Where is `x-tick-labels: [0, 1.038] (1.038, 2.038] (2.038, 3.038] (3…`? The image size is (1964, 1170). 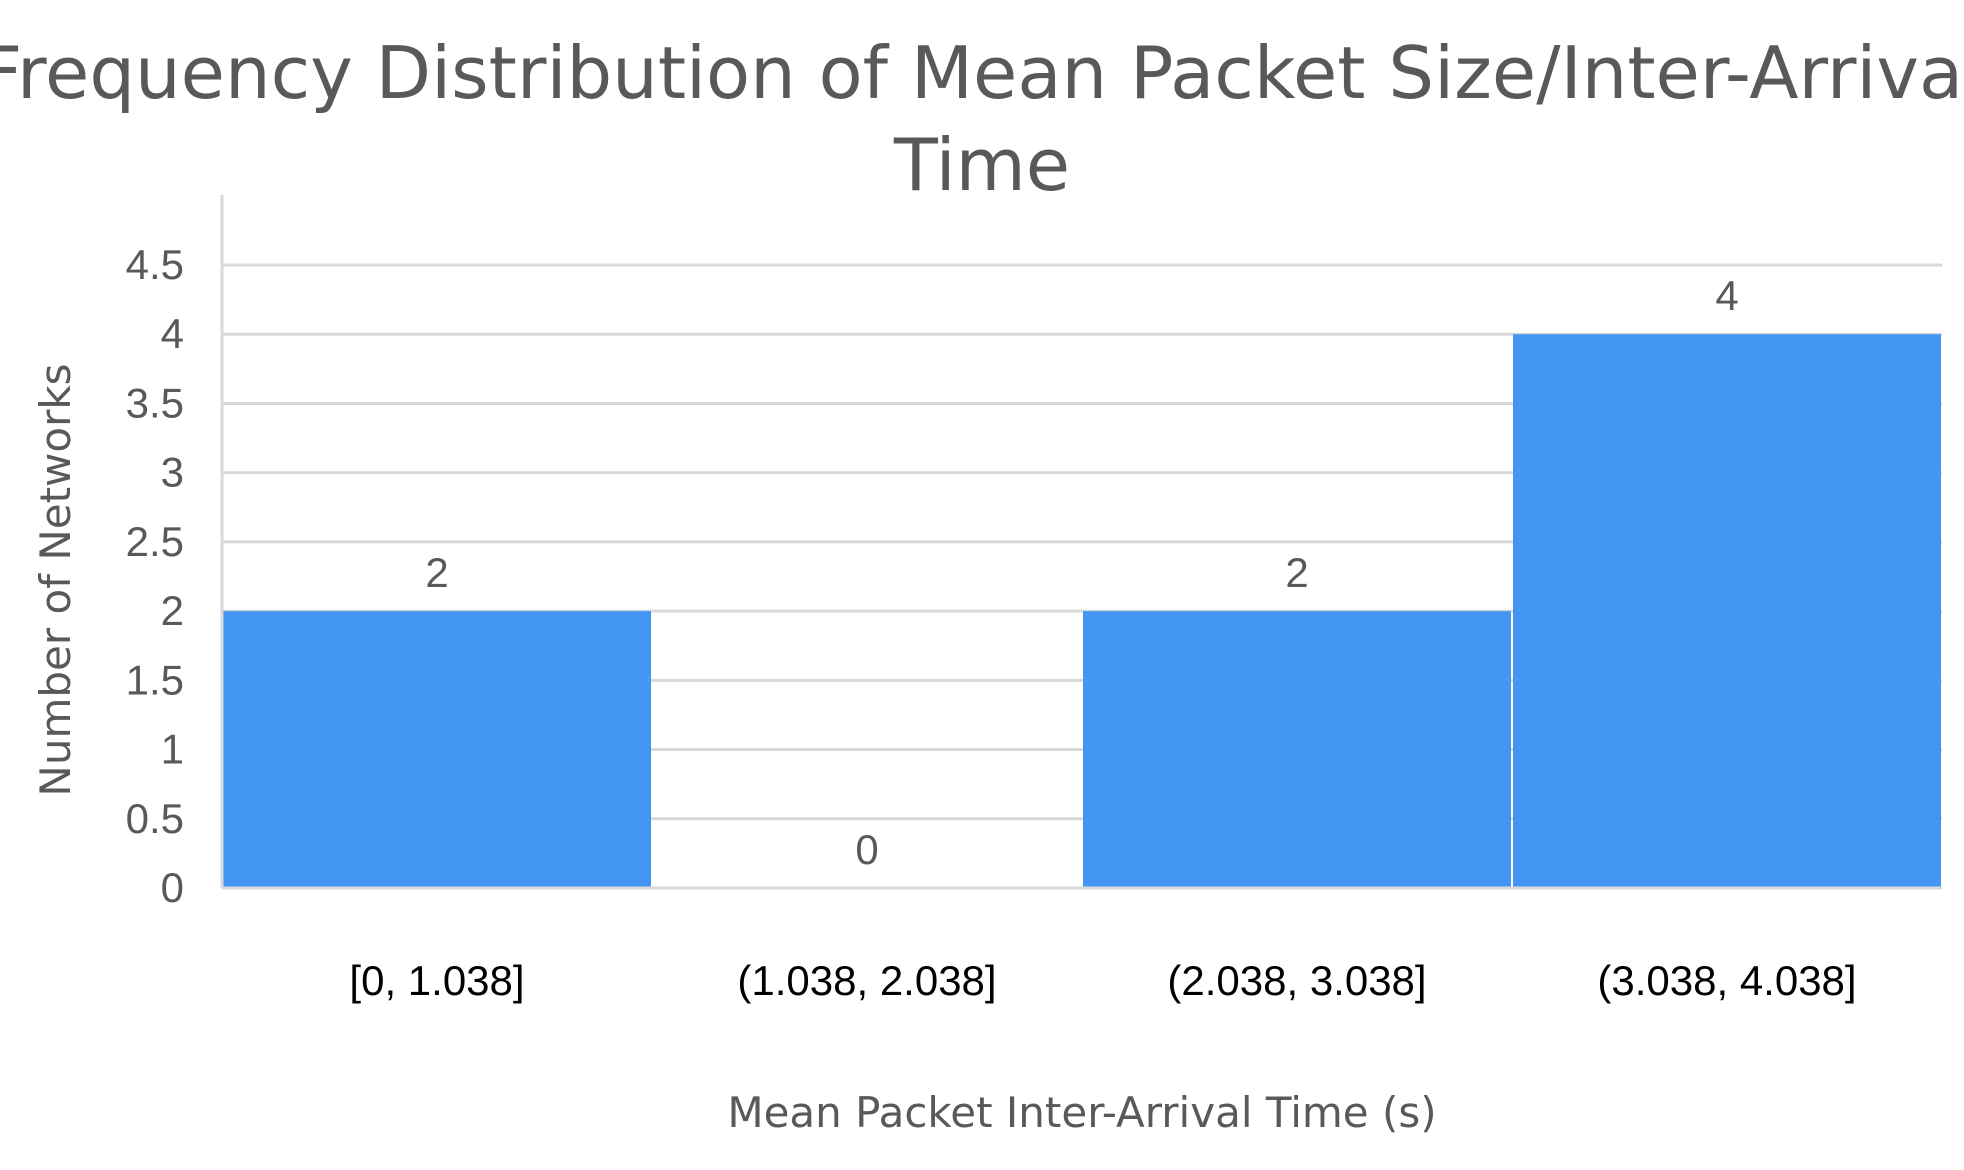 x-tick-labels: [0, 1.038] (1.038, 2.038] (2.038, 3.038] (3… is located at coordinates (1102, 980).